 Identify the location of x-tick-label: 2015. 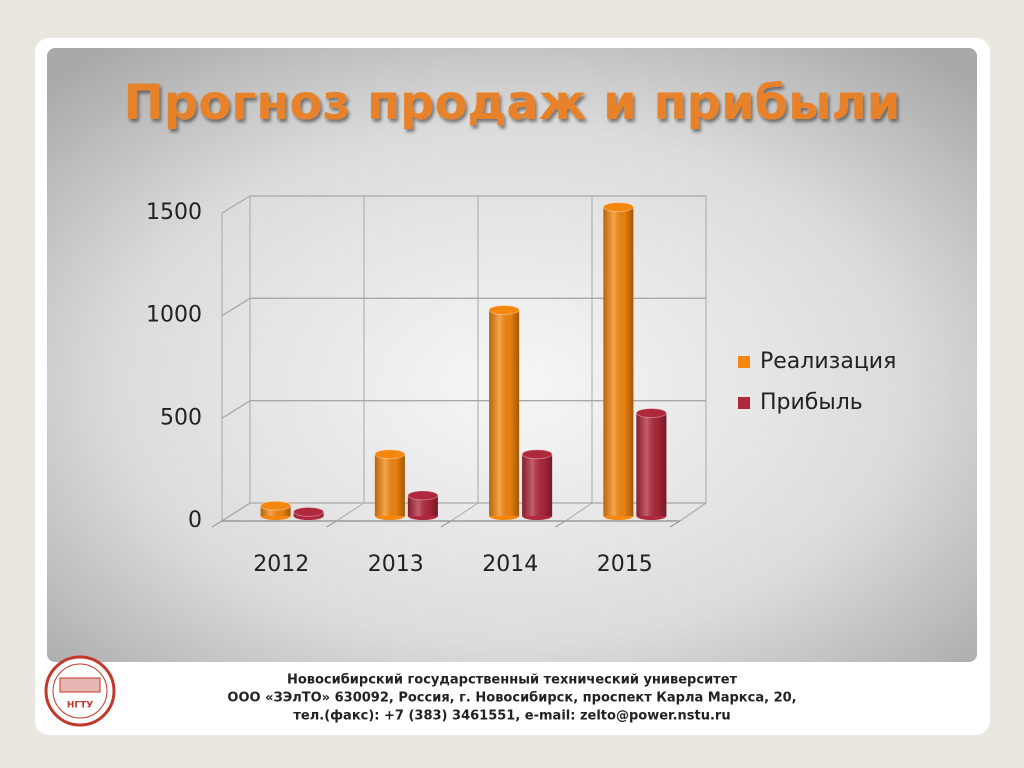
(625, 564).